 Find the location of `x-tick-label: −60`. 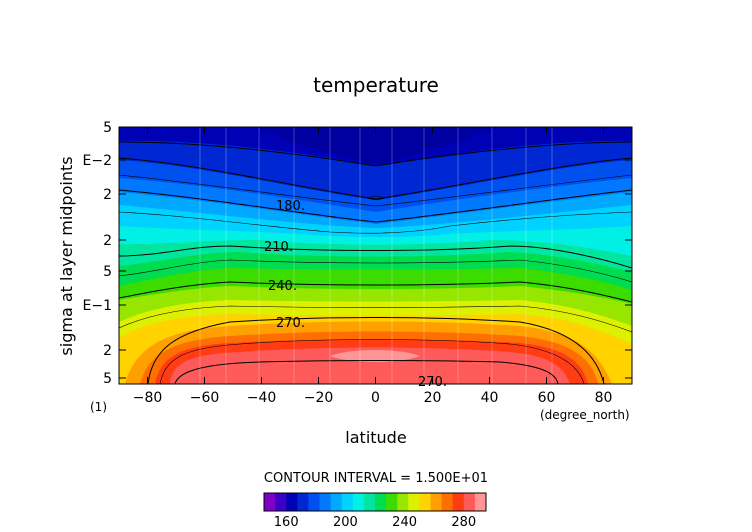

x-tick-label: −60 is located at coordinates (205, 398).